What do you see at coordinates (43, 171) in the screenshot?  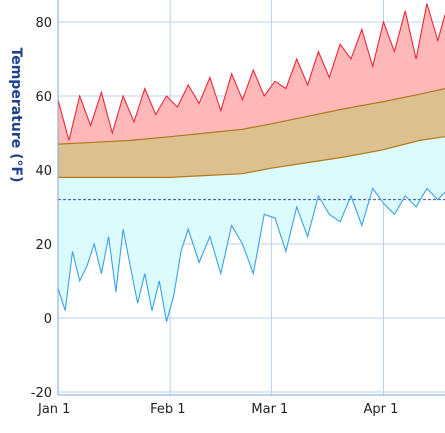 I see `y-tick-label-3: 40` at bounding box center [43, 171].